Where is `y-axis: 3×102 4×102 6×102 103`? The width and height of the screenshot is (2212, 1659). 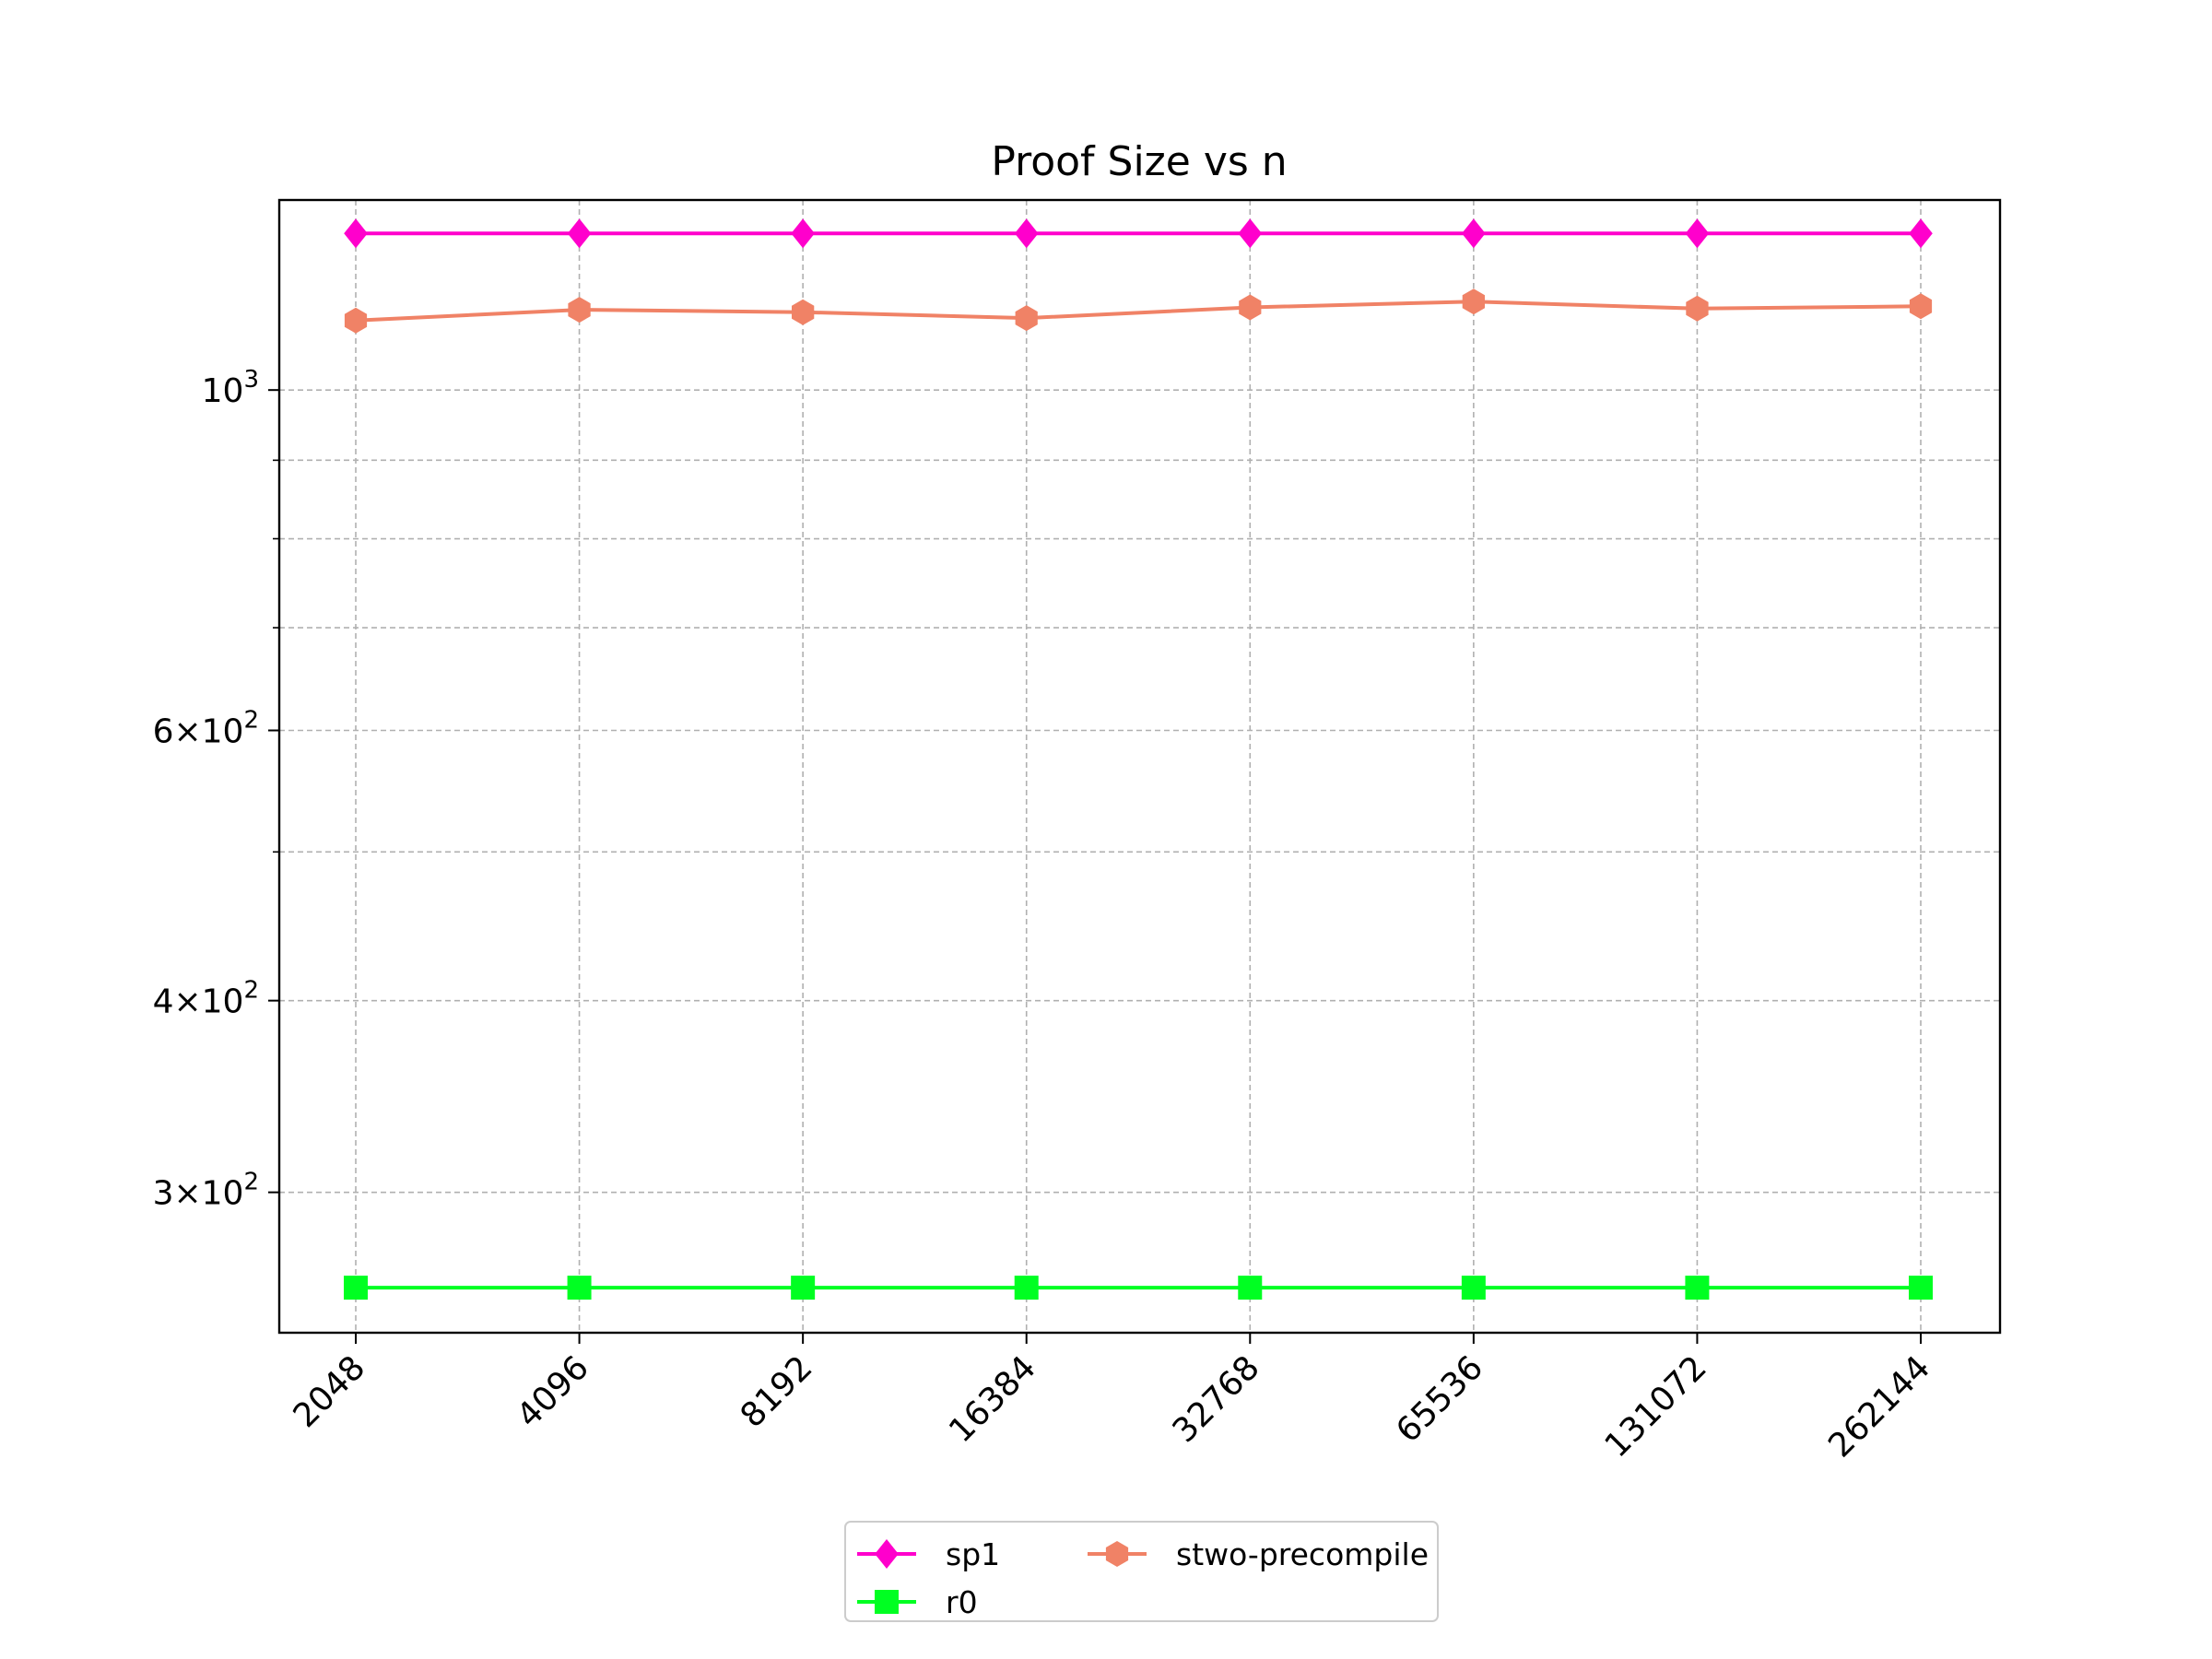
y-axis: 3×102 4×102 6×102 103 is located at coordinates (216, 789).